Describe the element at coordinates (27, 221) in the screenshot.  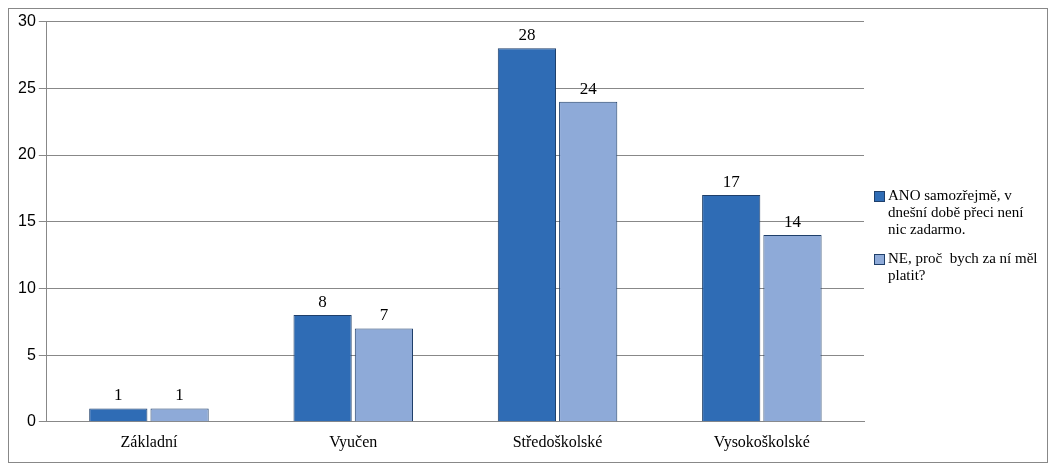
I see `y-tick-label: 15` at that location.